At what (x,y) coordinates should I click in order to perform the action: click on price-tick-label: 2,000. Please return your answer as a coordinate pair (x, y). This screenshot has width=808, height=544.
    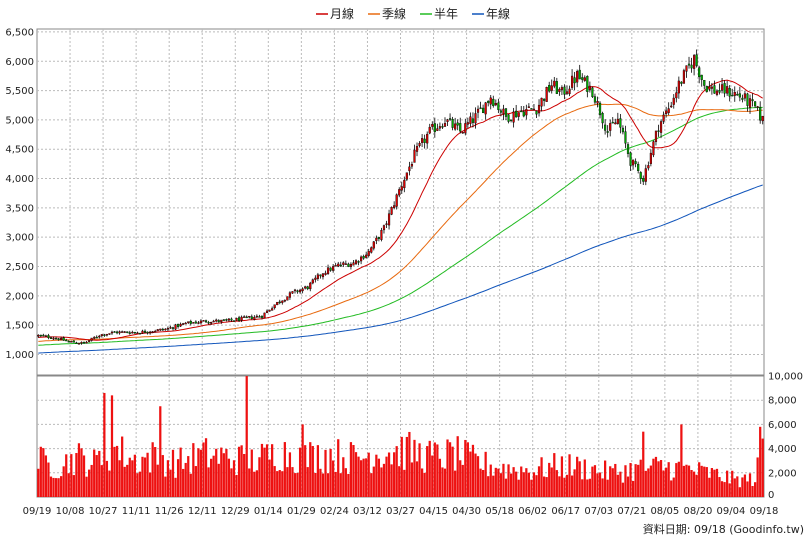
    Looking at the image, I should click on (19, 296).